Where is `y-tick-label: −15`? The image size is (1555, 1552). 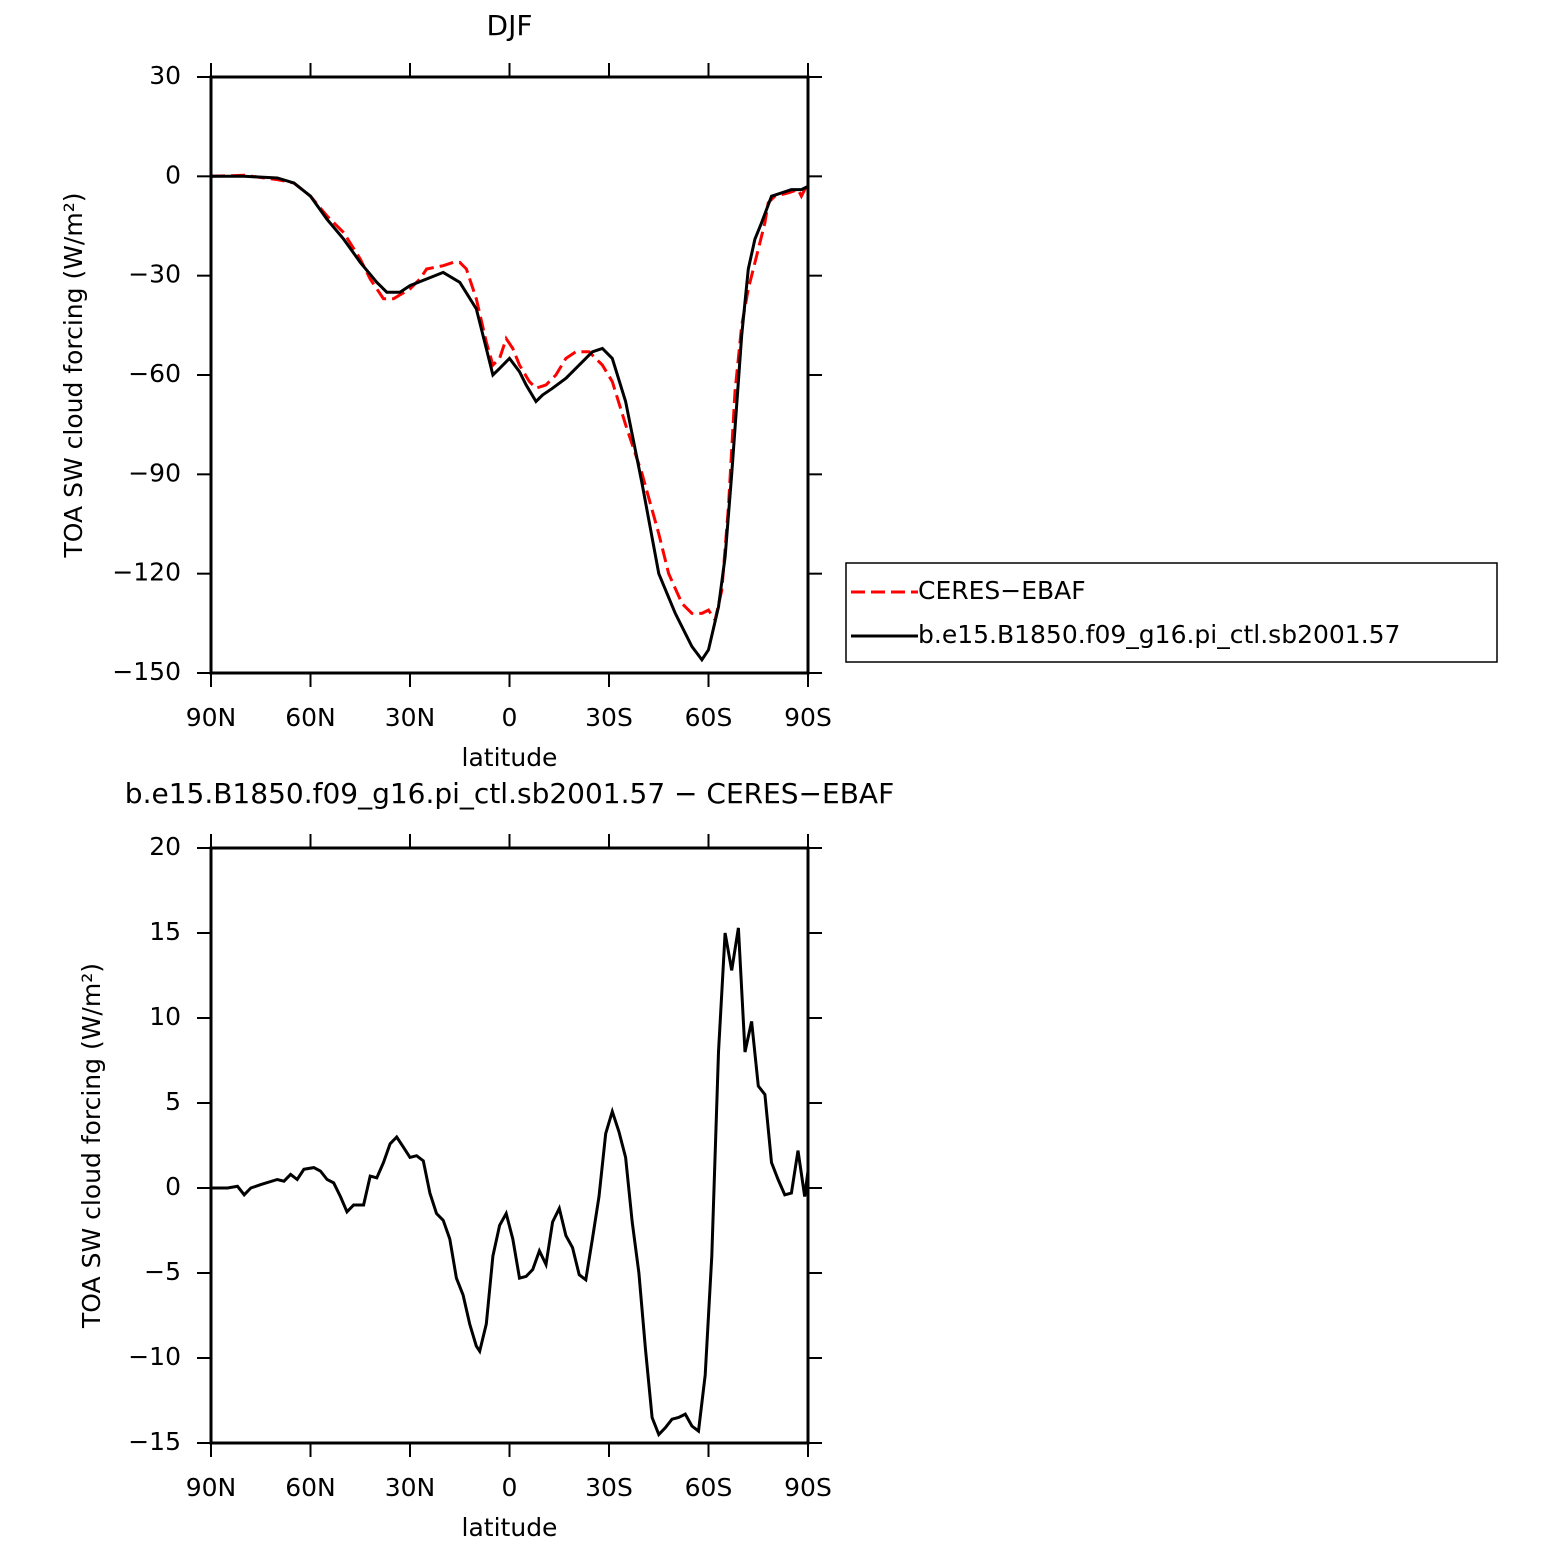
y-tick-label: −15 is located at coordinates (154, 1441).